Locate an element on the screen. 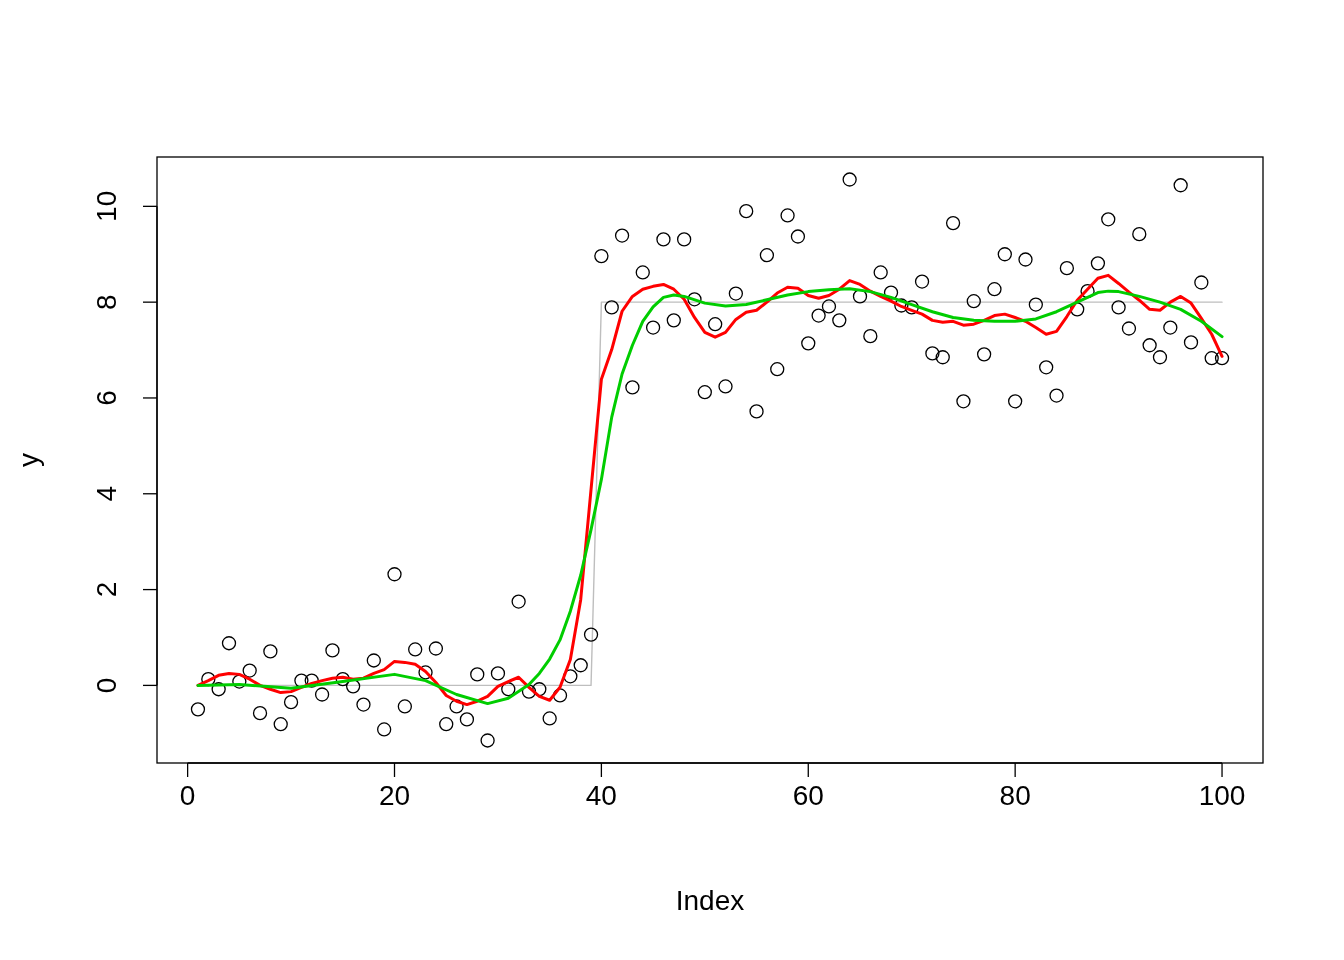  y-tick-label: 10 is located at coordinates (107, 206).